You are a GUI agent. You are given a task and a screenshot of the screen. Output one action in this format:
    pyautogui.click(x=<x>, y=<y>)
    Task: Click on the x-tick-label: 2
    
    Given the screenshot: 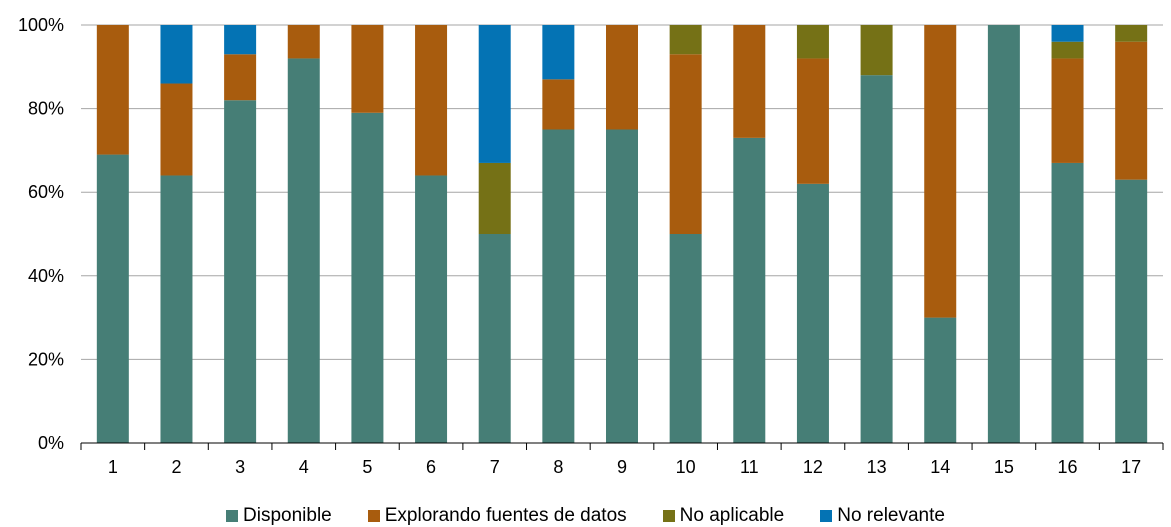 What is the action you would take?
    pyautogui.click(x=176, y=467)
    